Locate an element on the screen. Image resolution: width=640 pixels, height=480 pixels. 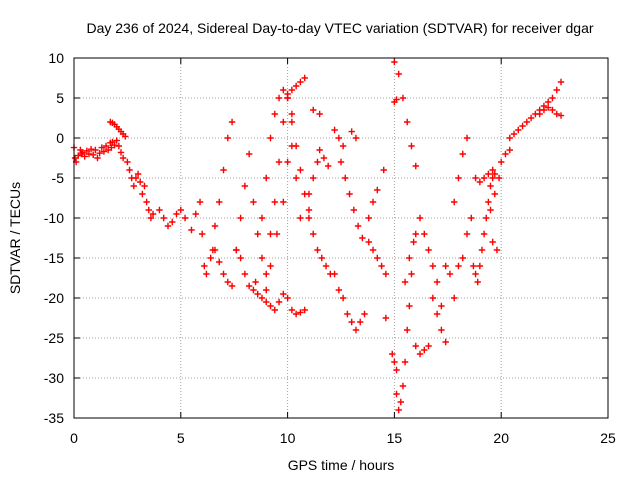
x-axis-label: GPS time / hours is located at coordinates (341, 465).